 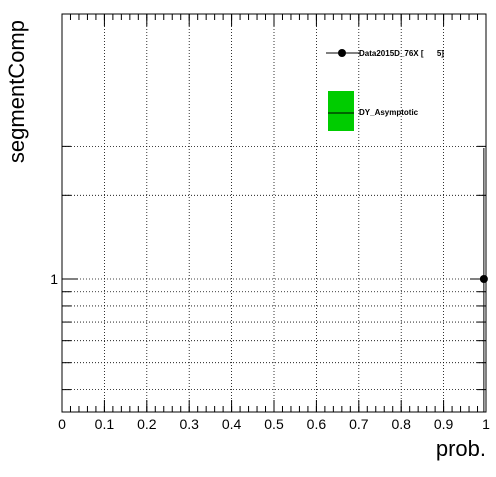 What do you see at coordinates (16, 91) in the screenshot?
I see `y-axis-title: segmentComp` at bounding box center [16, 91].